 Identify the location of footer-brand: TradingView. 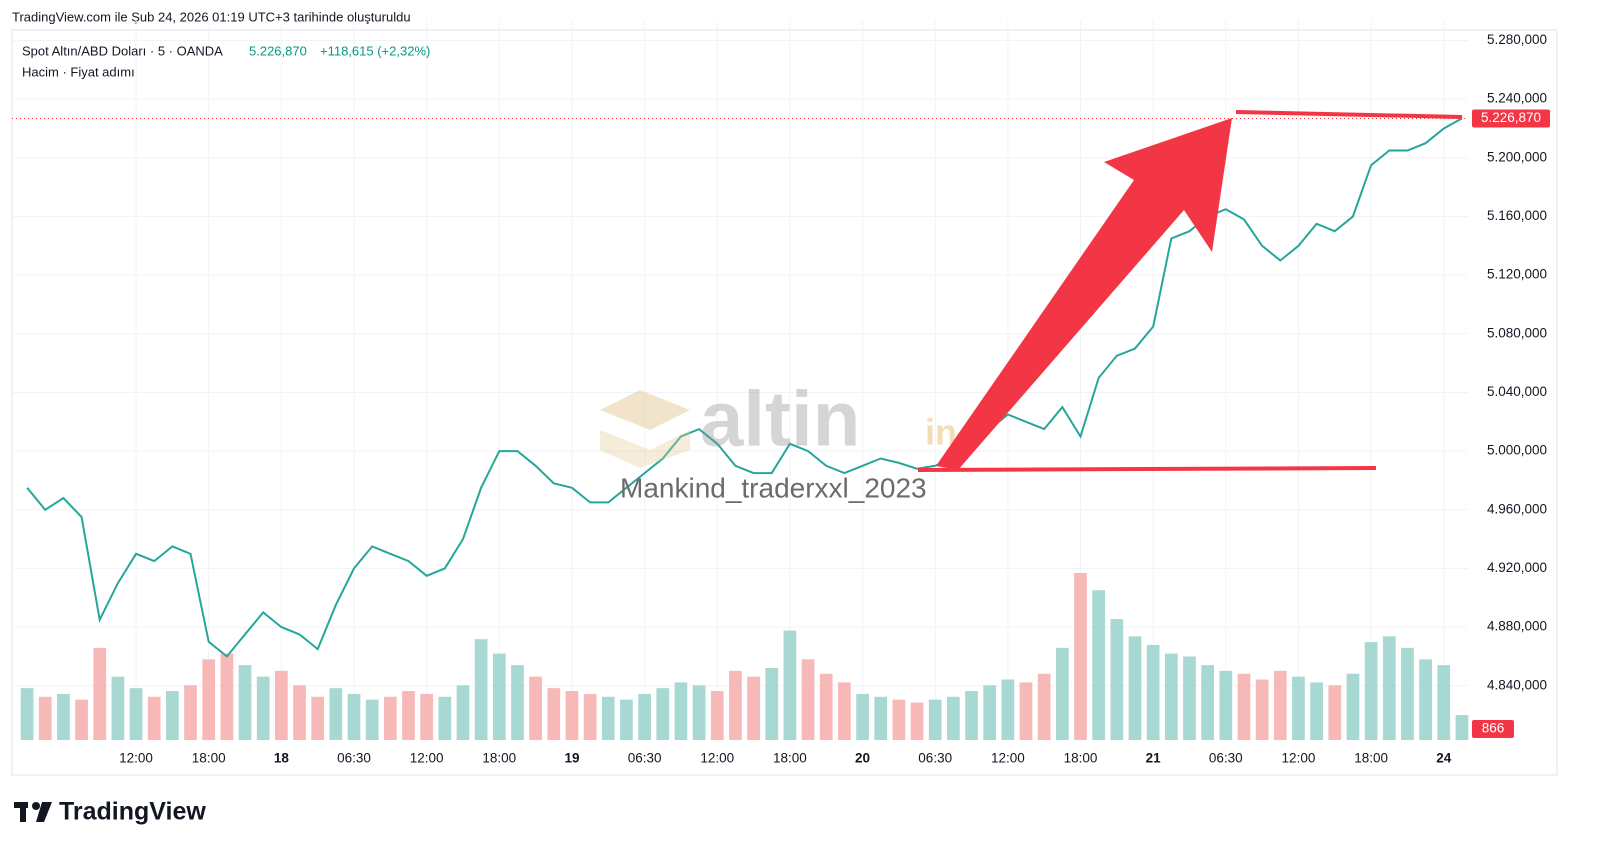
(132, 812).